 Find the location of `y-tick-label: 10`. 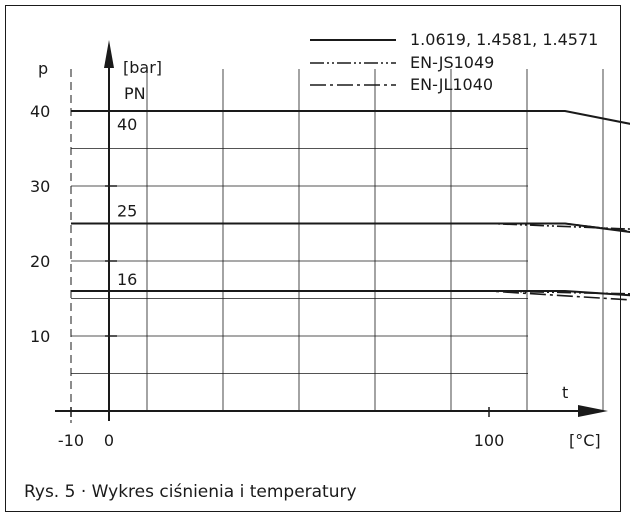

y-tick-label: 10 is located at coordinates (40, 336).